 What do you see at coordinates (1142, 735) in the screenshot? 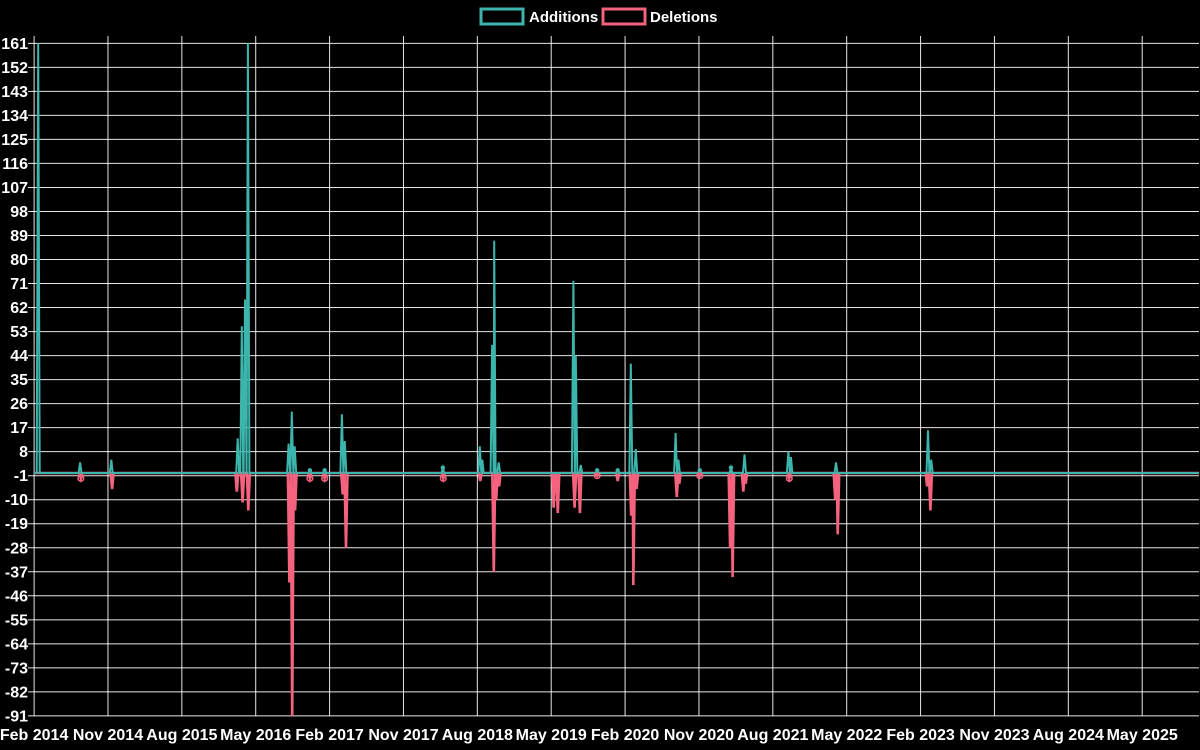
I see `x-tick-label: May 2025` at bounding box center [1142, 735].